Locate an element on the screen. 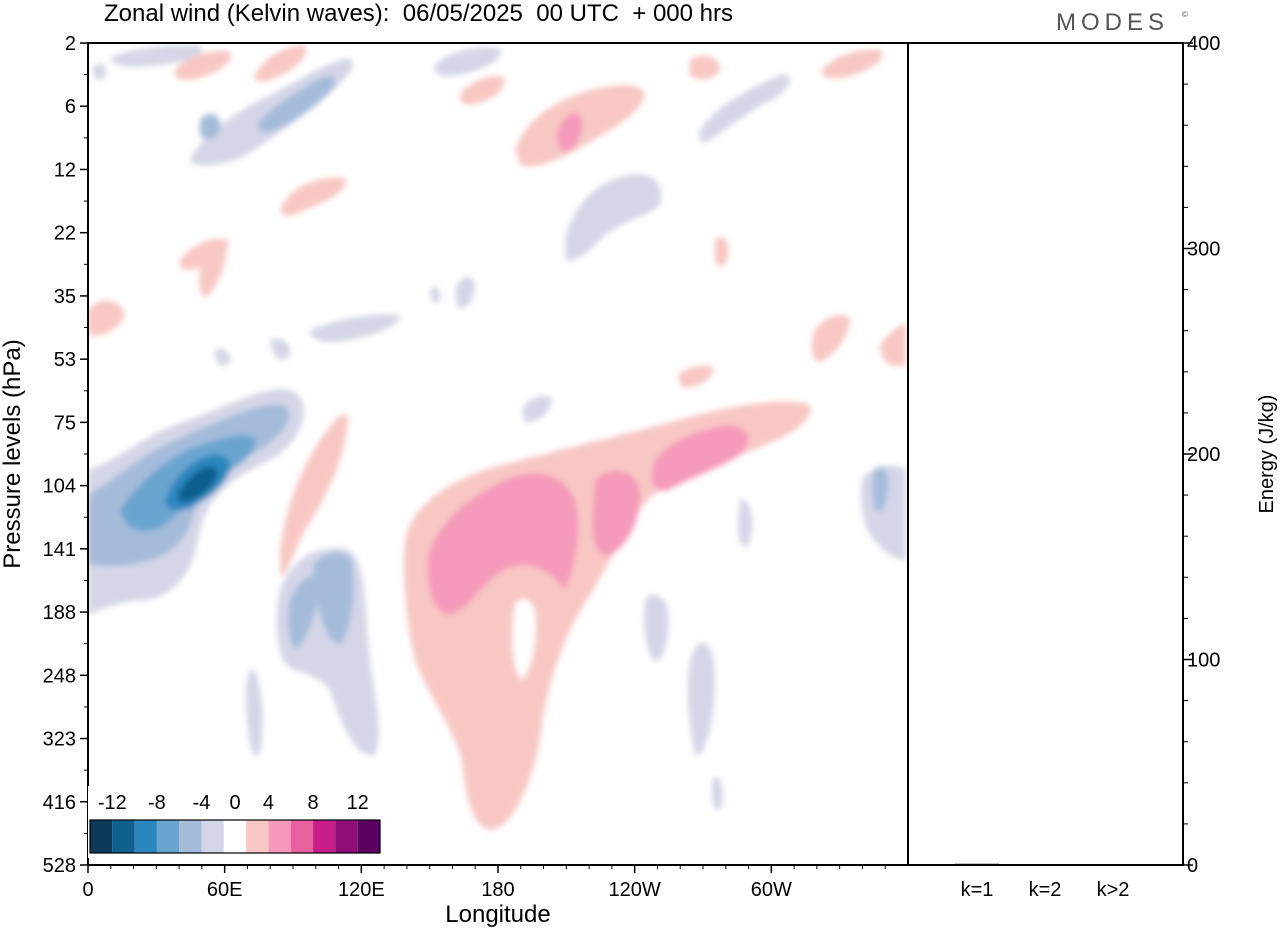 The height and width of the screenshot is (930, 1280). y-tick-label: 6 is located at coordinates (70, 107).